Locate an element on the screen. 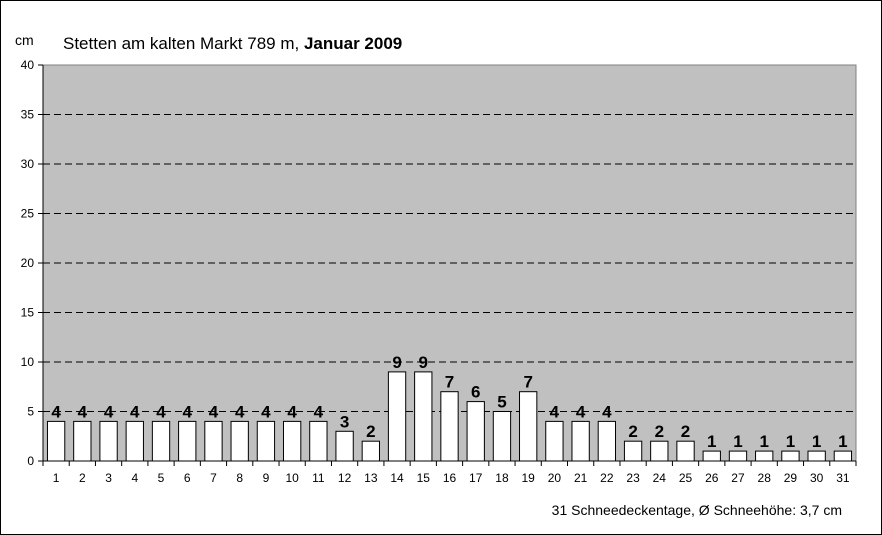 The image size is (882, 535). data-label-day-14: 9 is located at coordinates (396, 362).